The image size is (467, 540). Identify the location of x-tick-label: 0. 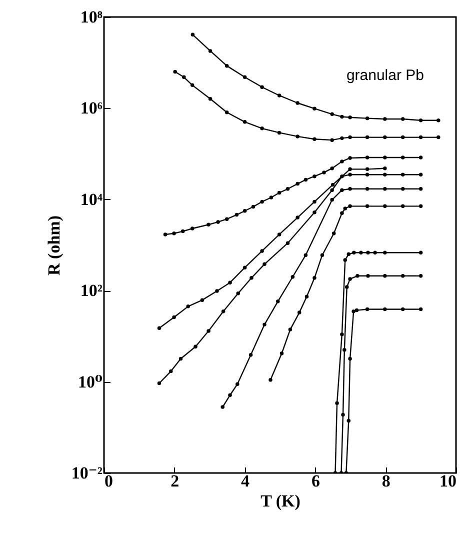
(108, 481).